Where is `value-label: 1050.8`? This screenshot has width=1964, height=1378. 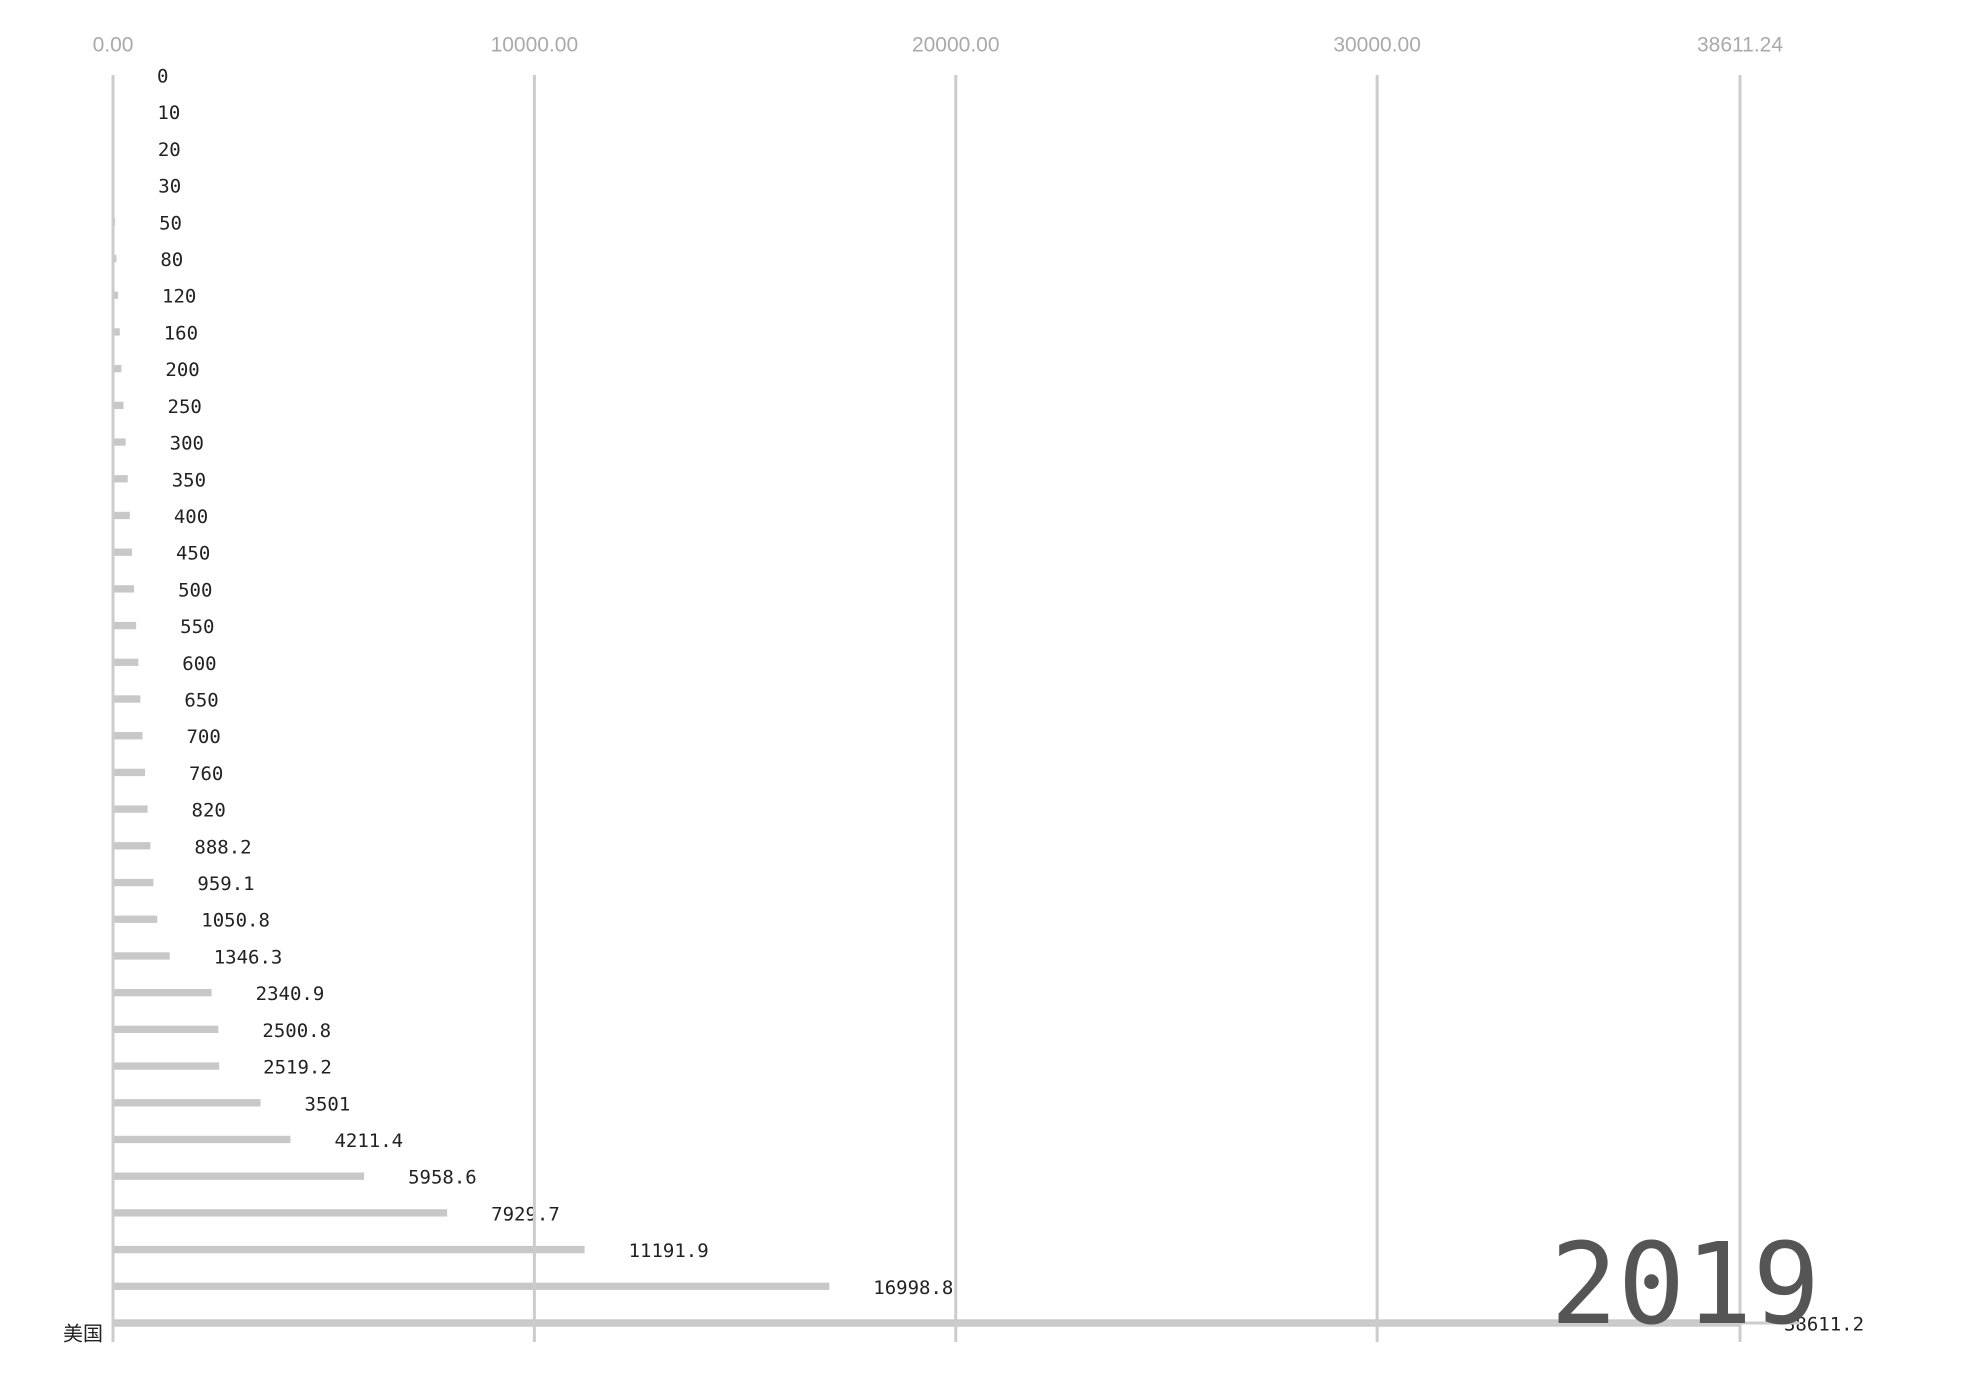 value-label: 1050.8 is located at coordinates (235, 921).